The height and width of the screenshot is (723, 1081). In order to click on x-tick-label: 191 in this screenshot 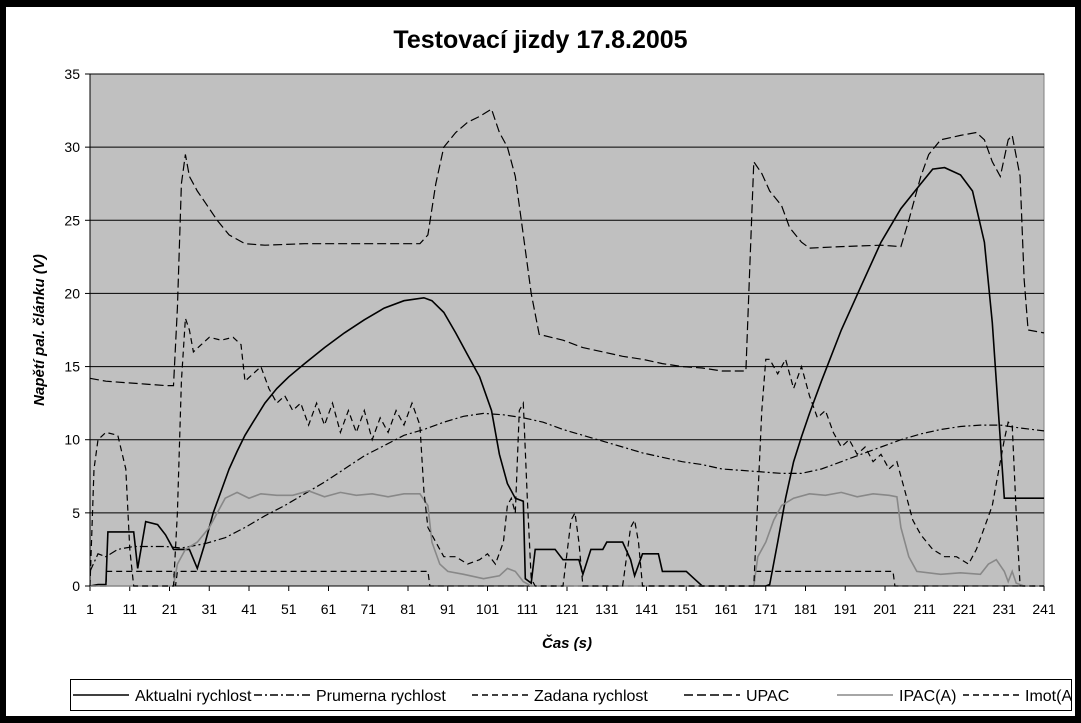, I will do `click(846, 609)`.